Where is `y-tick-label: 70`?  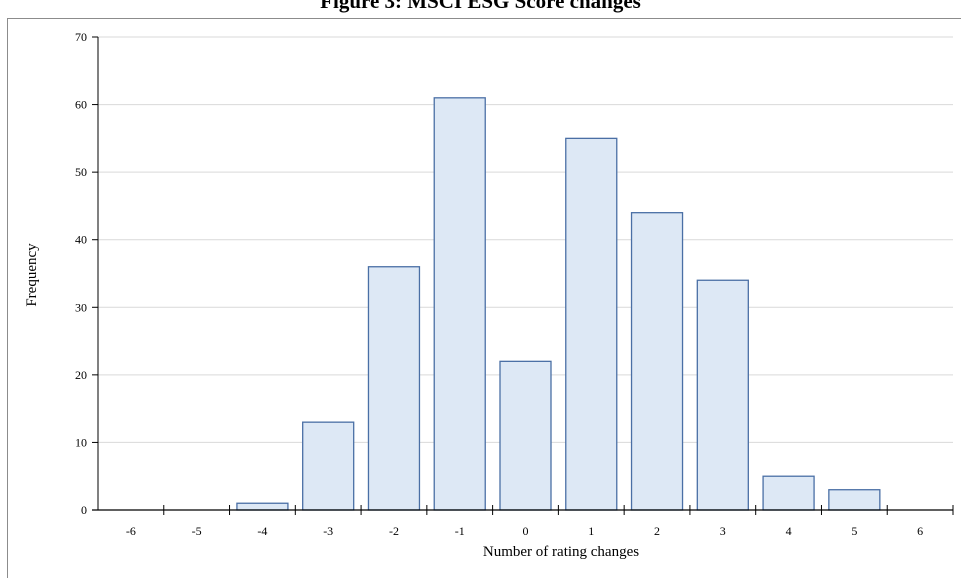
y-tick-label: 70 is located at coordinates (81, 37).